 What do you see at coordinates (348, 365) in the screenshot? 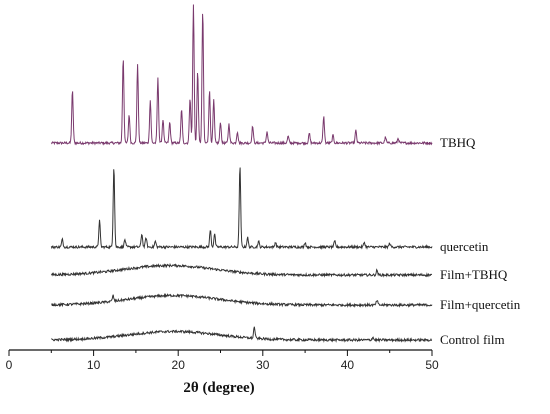
I see `x-tick-label: 40` at bounding box center [348, 365].